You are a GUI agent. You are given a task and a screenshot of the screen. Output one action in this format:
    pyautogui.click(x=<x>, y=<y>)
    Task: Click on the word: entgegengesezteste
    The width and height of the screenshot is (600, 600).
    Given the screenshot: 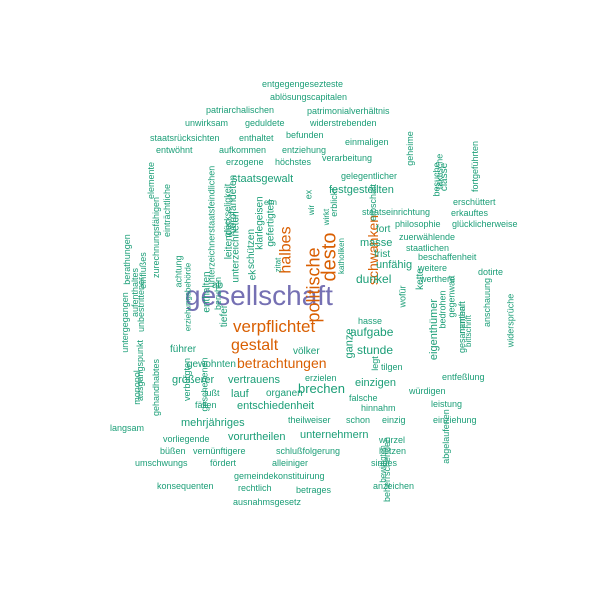 What is the action you would take?
    pyautogui.click(x=303, y=84)
    